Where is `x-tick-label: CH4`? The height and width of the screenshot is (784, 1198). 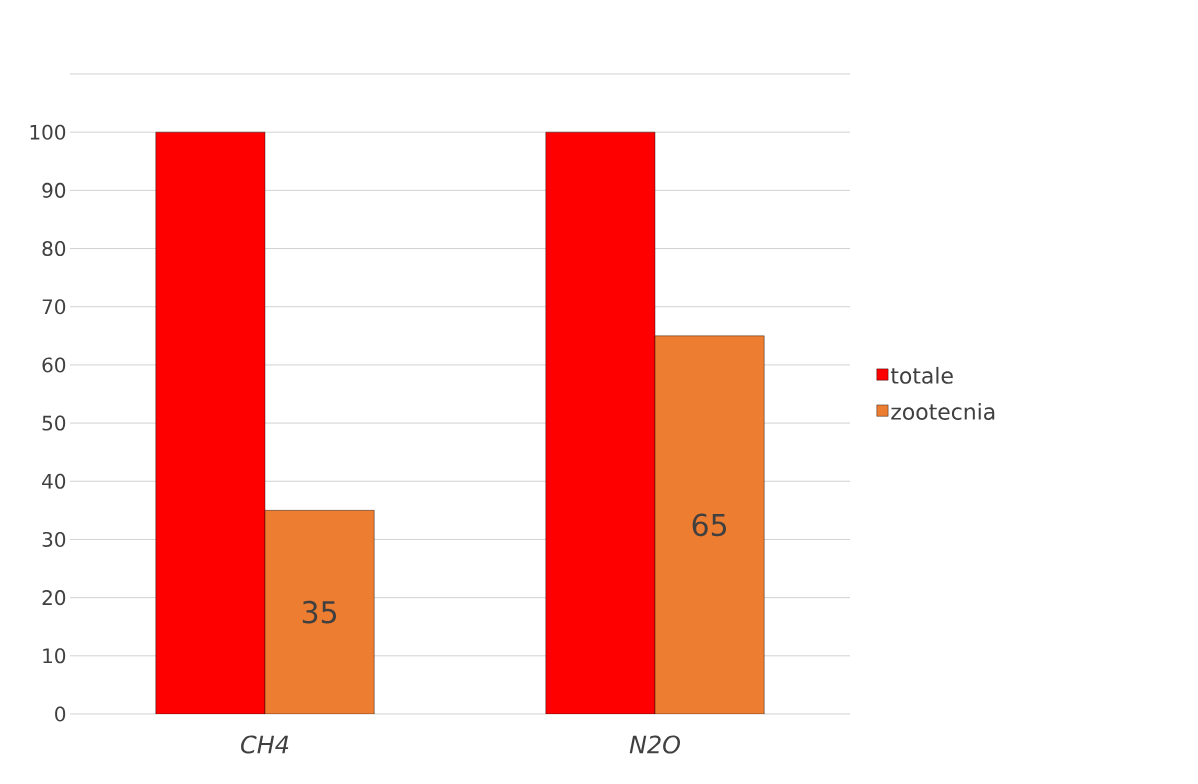
x-tick-label: CH4 is located at coordinates (265, 744).